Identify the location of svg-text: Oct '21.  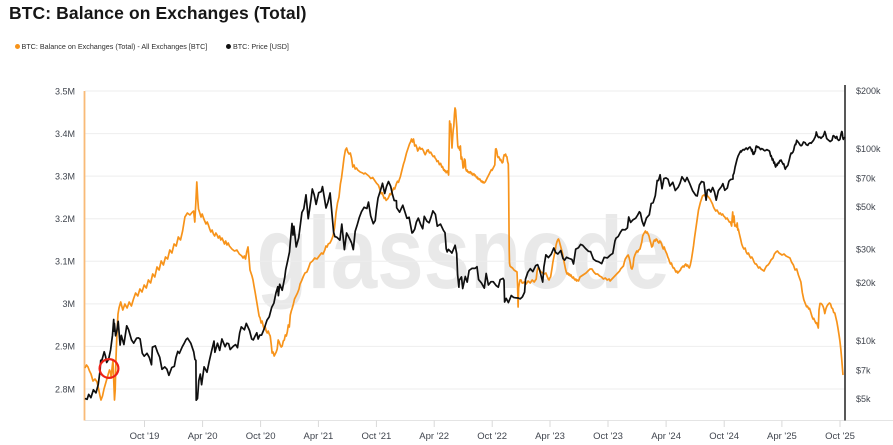
(376, 436).